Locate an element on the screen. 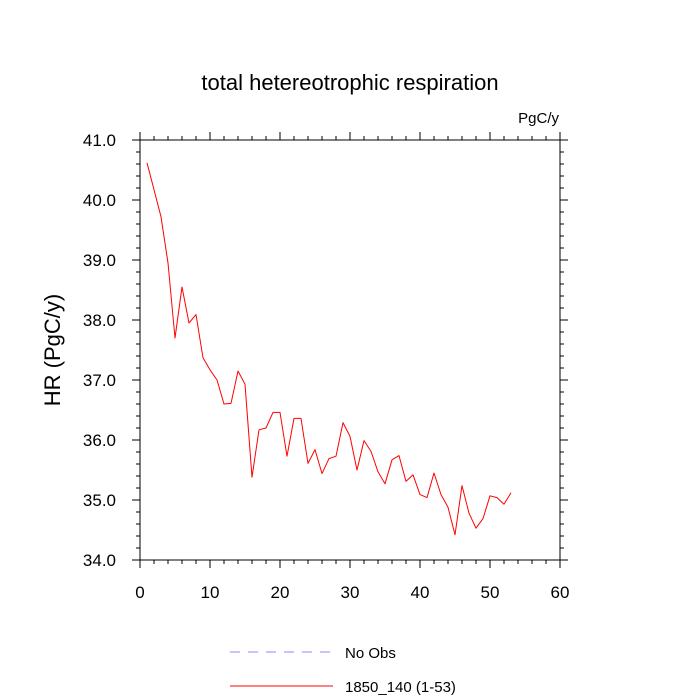 This screenshot has height=700, width=700. x-tick-label: 20 is located at coordinates (280, 592).